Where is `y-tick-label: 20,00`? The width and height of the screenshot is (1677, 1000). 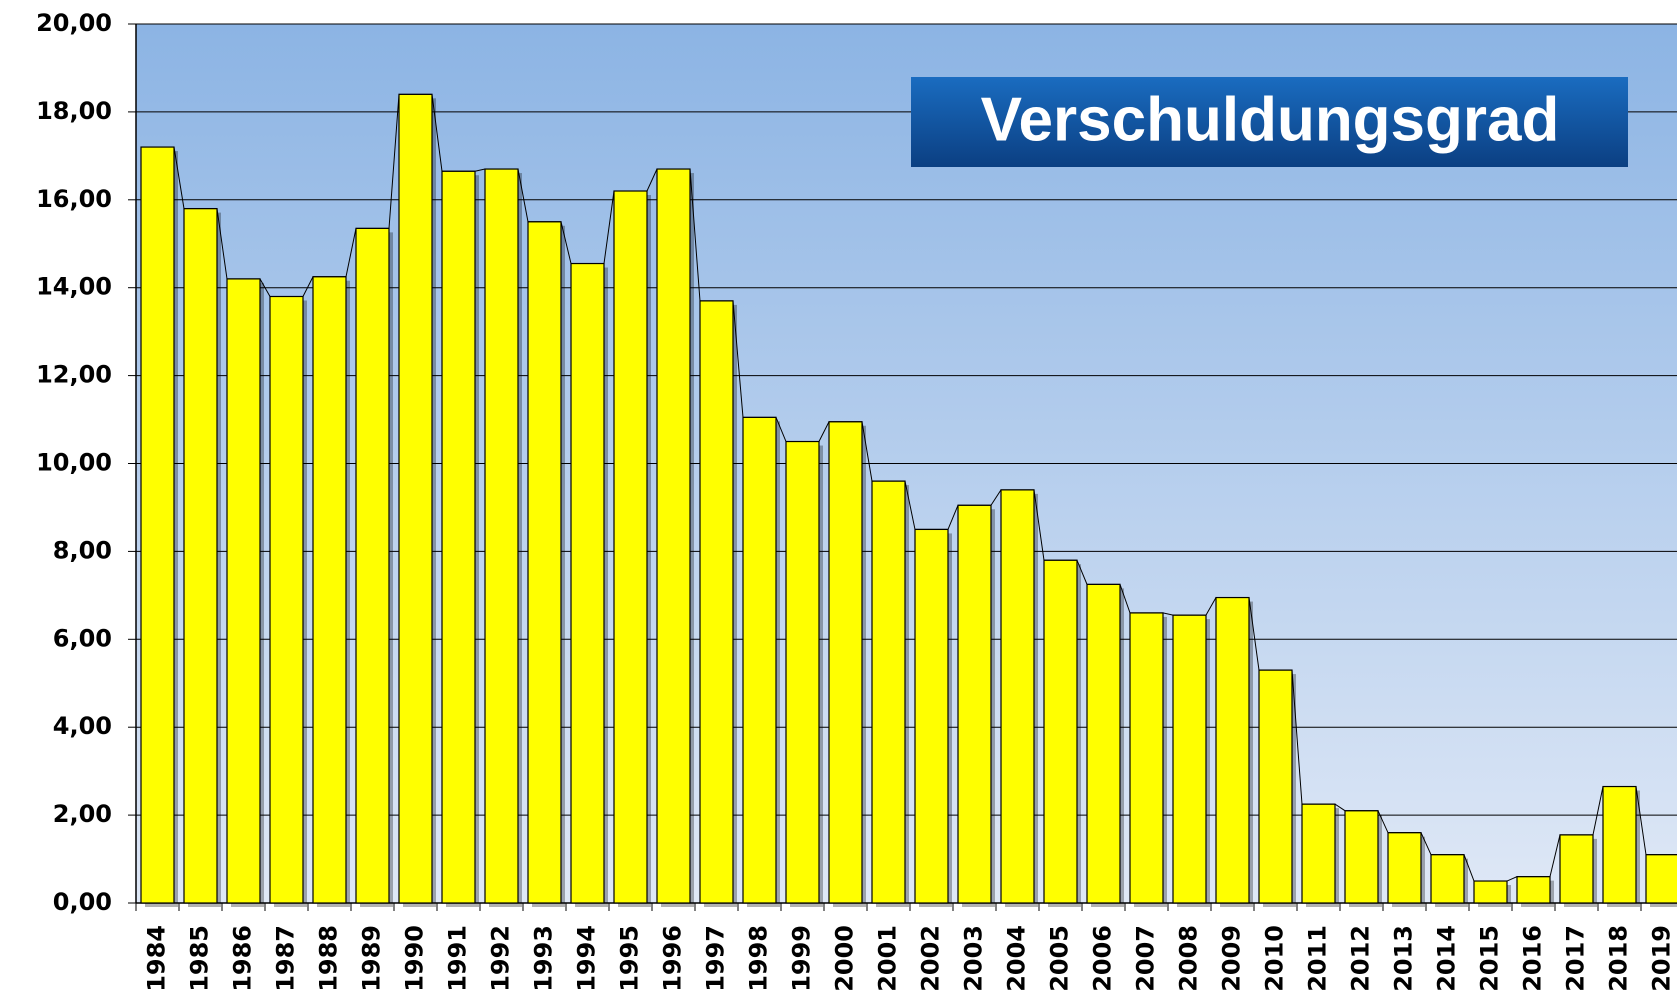
y-tick-label: 20,00 is located at coordinates (74, 23).